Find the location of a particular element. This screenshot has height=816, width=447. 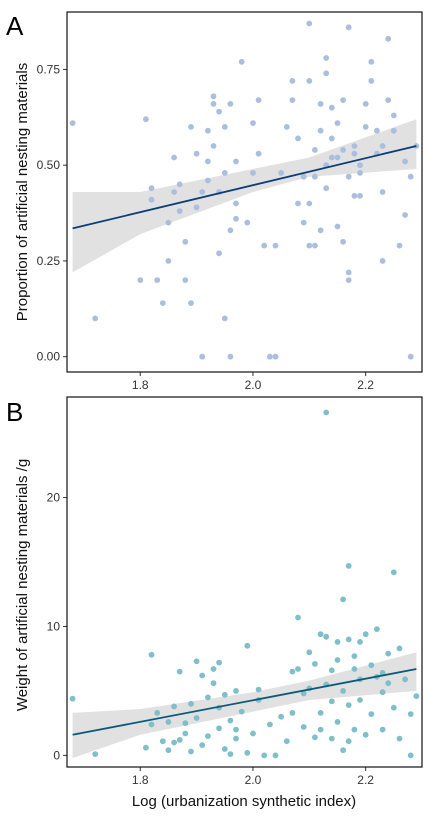

panel-b-letter: B is located at coordinates (14, 412).